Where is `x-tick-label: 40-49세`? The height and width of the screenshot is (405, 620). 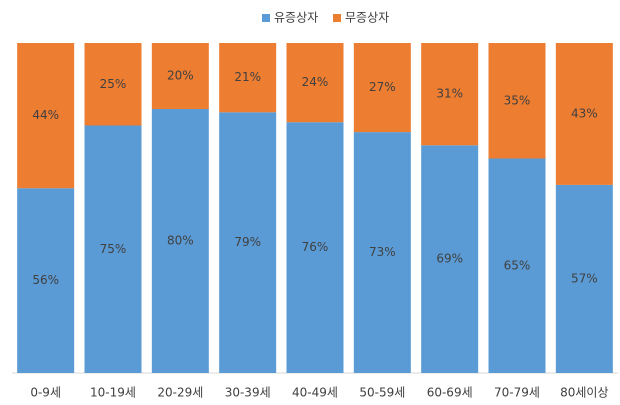
x-tick-label: 40-49세 is located at coordinates (315, 393).